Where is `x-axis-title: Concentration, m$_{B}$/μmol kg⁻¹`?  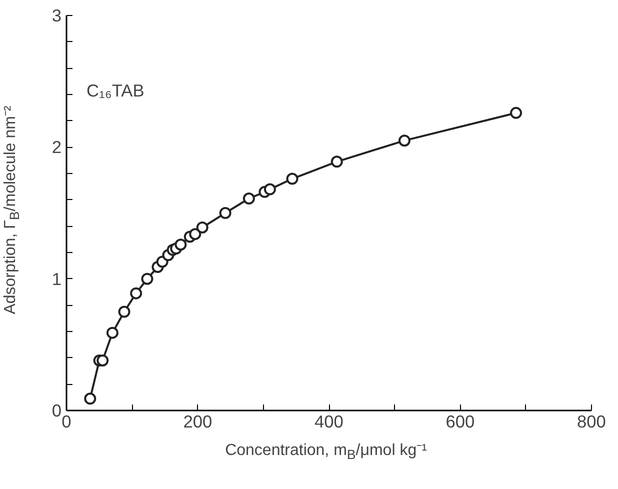
x-axis-title: Concentration, m$_{B}$/μmol kg⁻¹ is located at coordinates (326, 452).